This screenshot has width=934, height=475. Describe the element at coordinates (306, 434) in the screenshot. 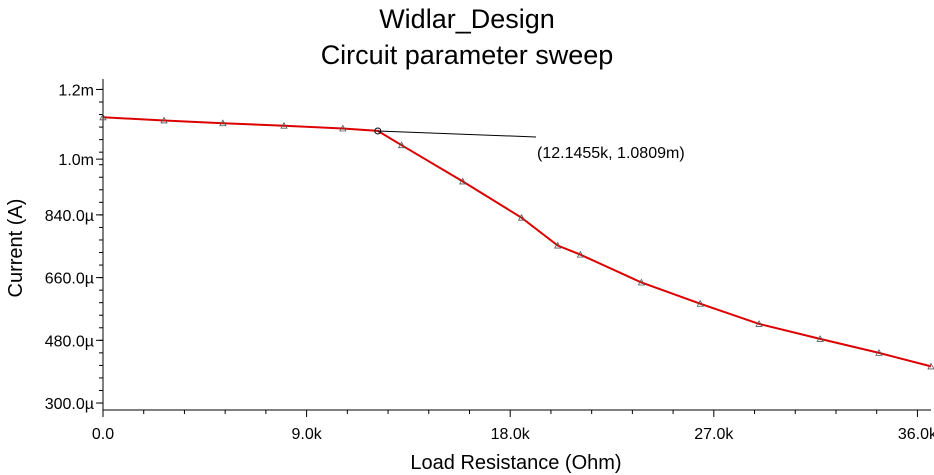

I see `x-tick-label: 9.0k` at that location.